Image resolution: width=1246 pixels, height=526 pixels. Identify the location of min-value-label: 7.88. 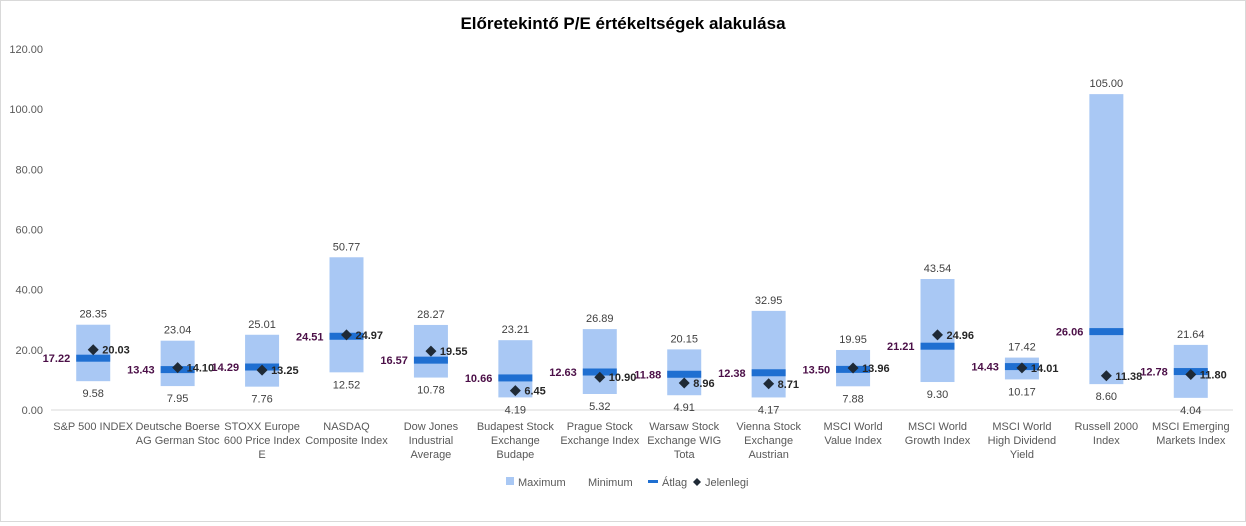
(852, 399).